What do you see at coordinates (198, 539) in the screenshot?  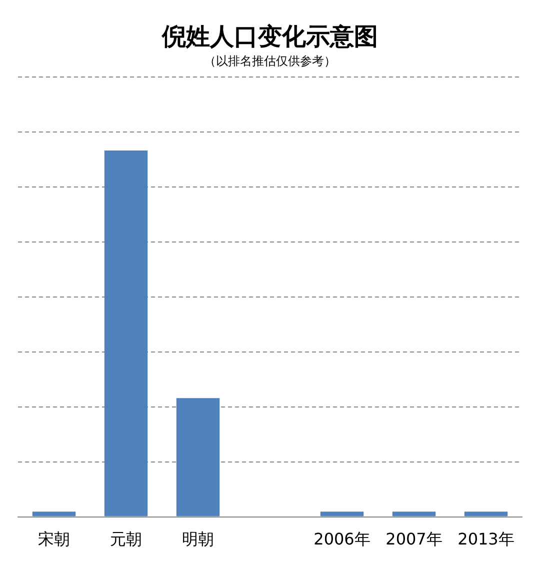 I see `x-tick-label: 明朝` at bounding box center [198, 539].